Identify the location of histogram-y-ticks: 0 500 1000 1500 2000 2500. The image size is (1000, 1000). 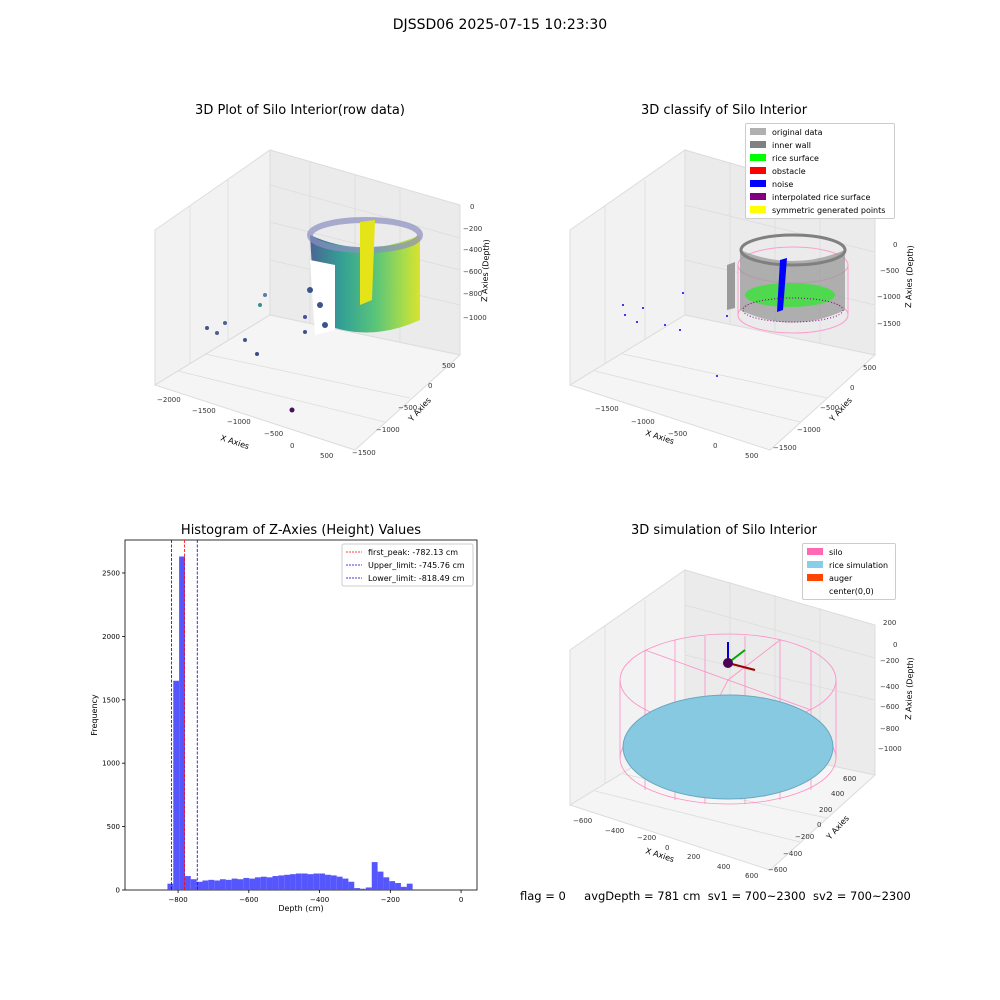
(113, 732).